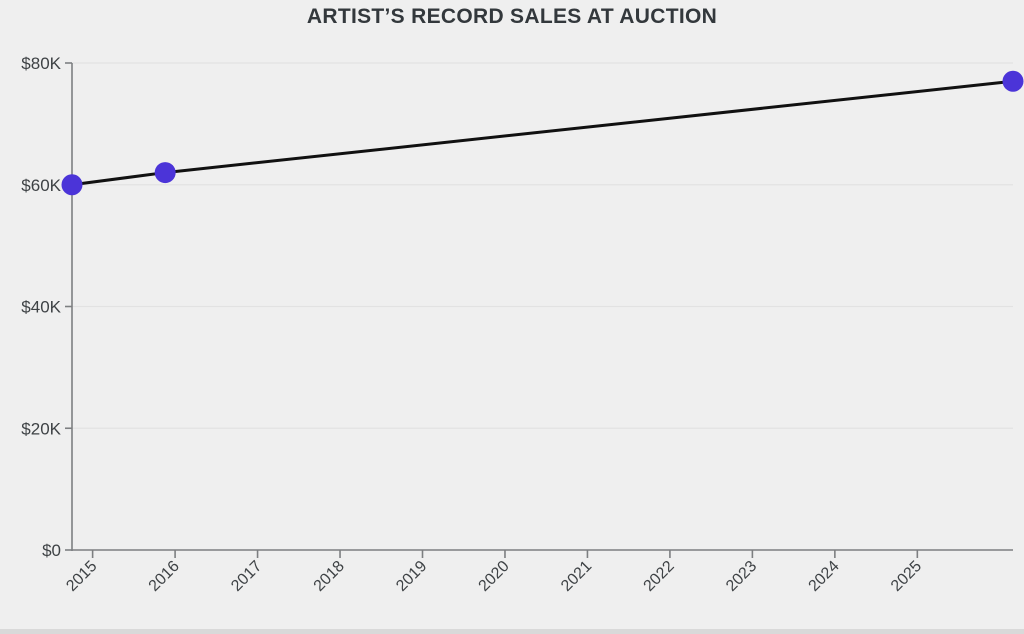 The width and height of the screenshot is (1024, 634). I want to click on y-tick-label: $20K, so click(41, 428).